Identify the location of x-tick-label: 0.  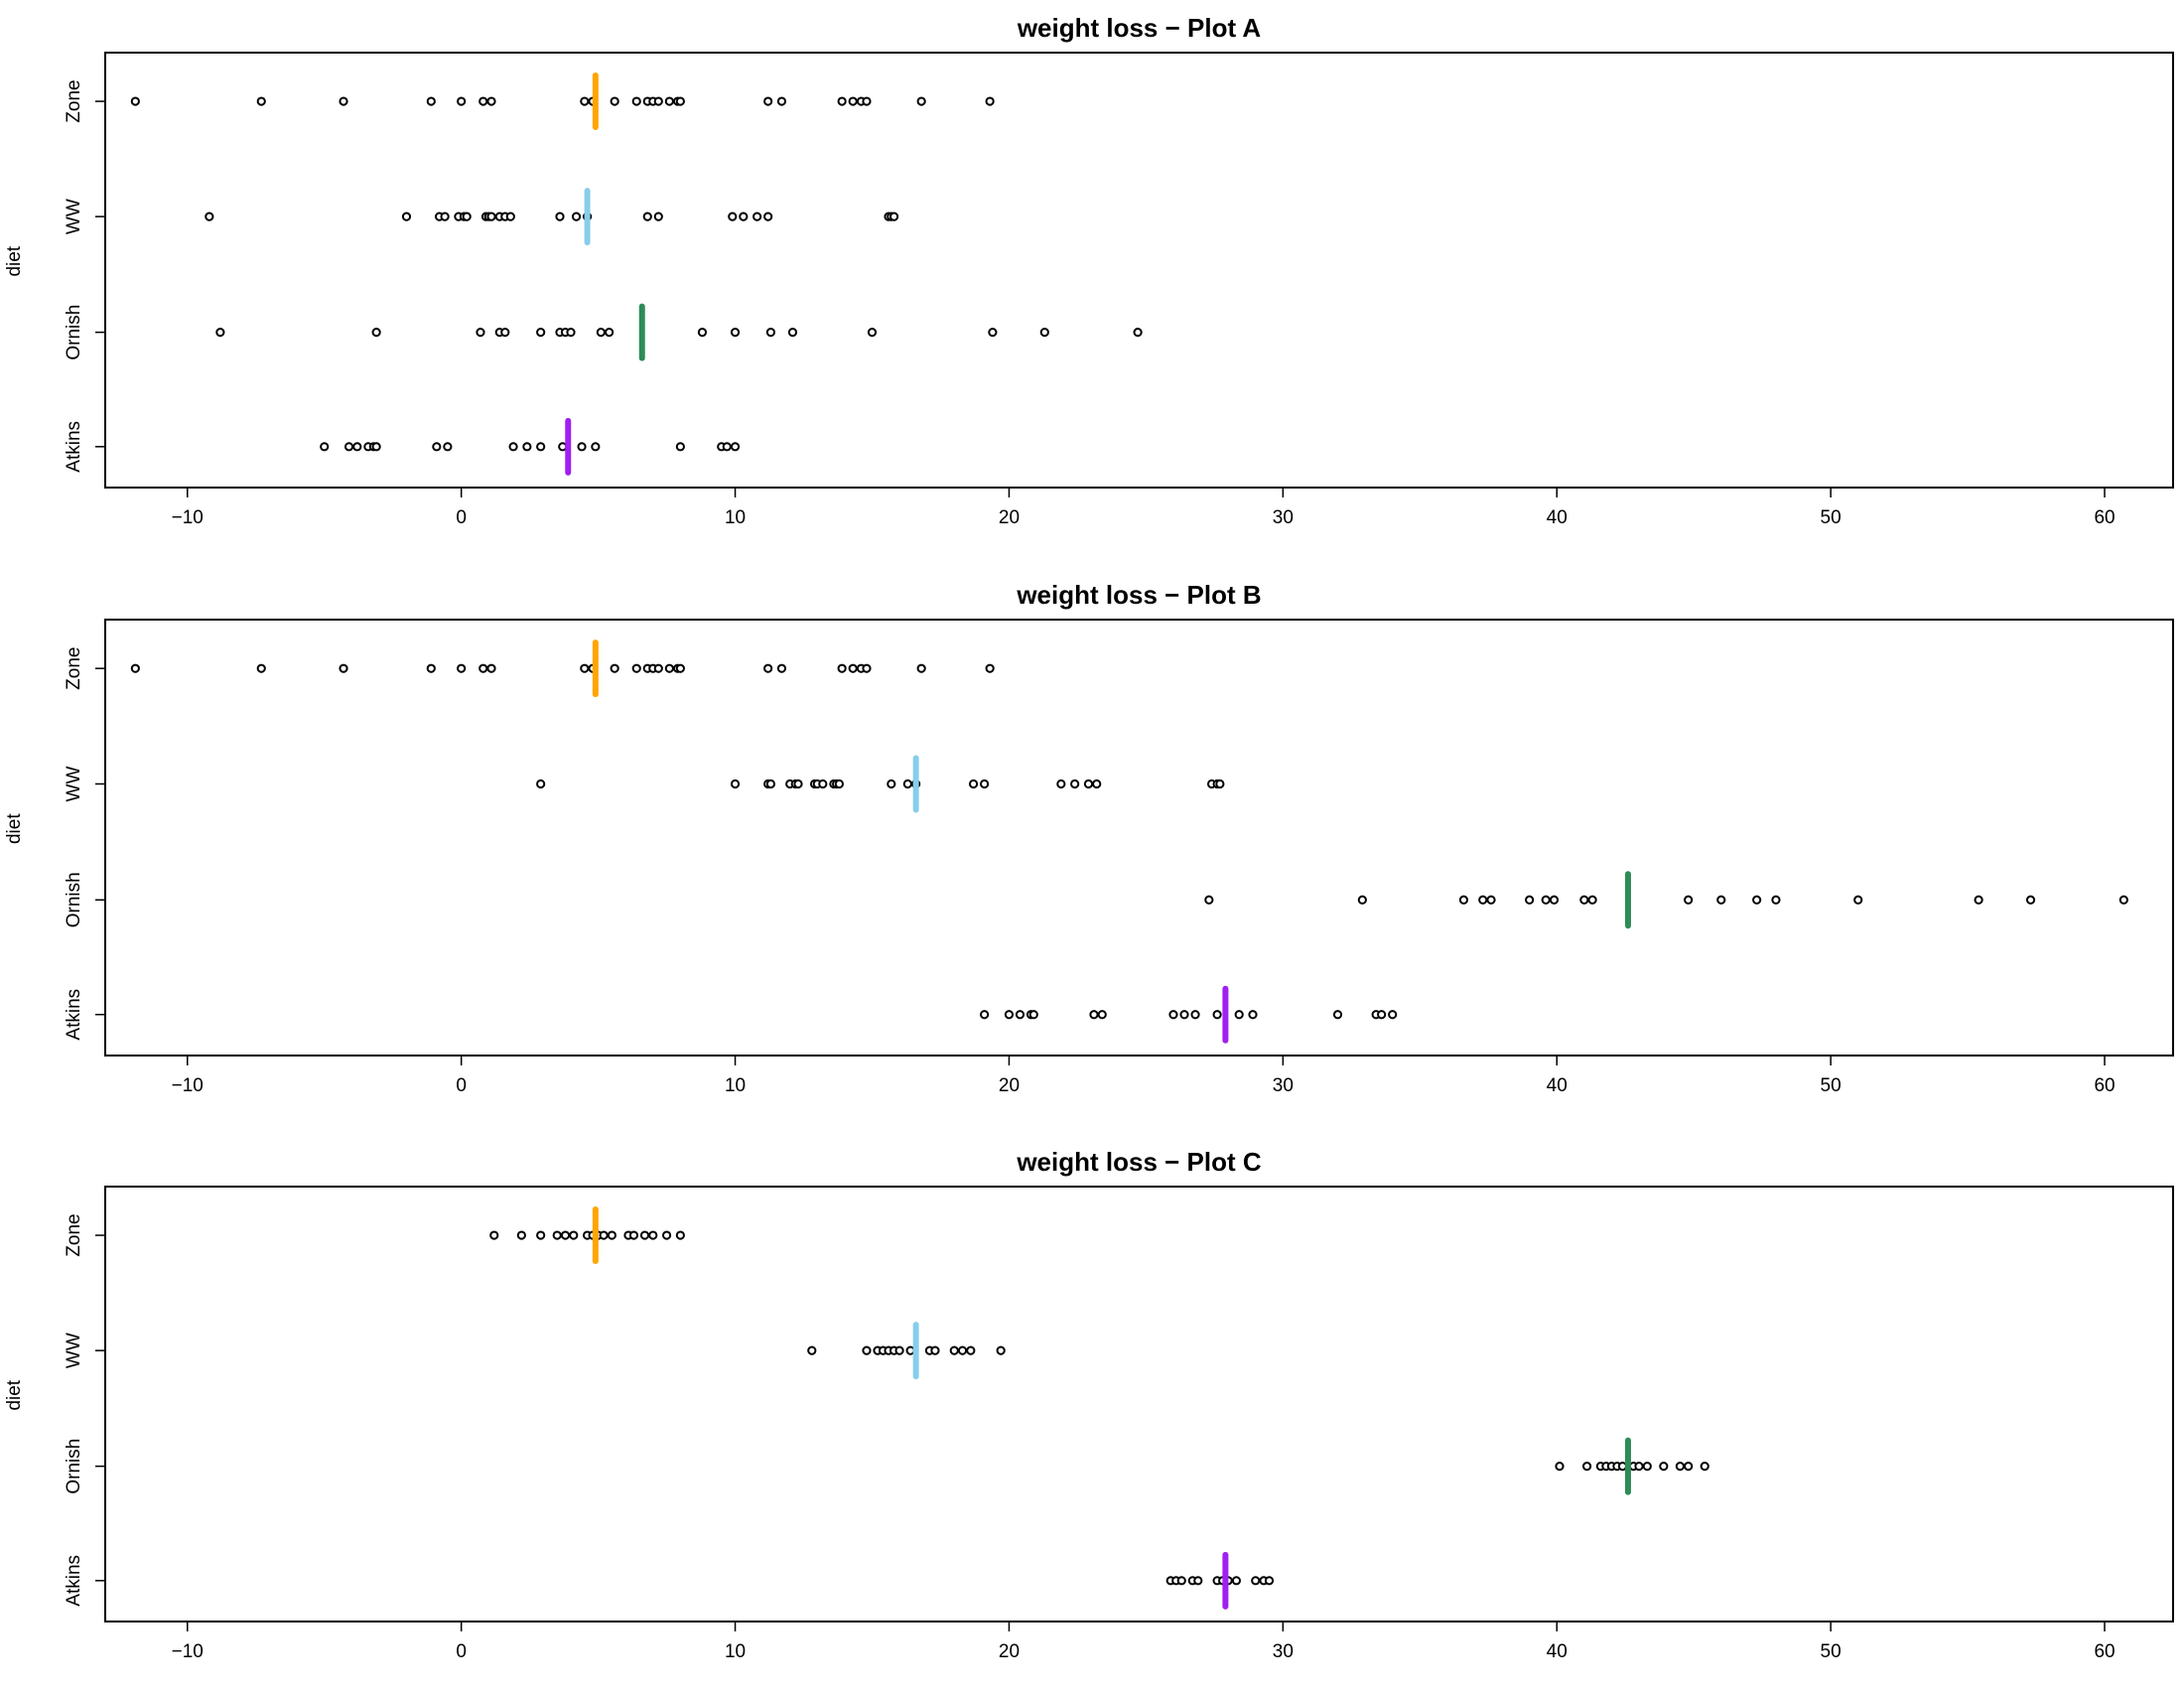
(461, 518).